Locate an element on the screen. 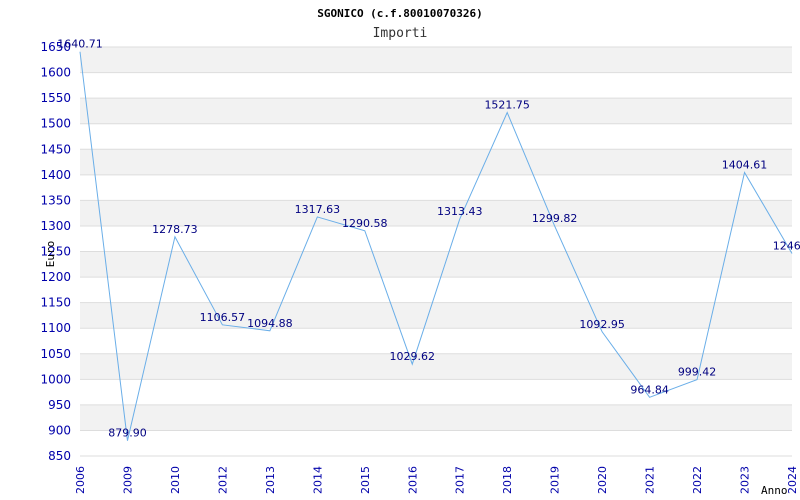 This screenshot has height=500, width=800. y-tick-label: 1550 is located at coordinates (55, 98).